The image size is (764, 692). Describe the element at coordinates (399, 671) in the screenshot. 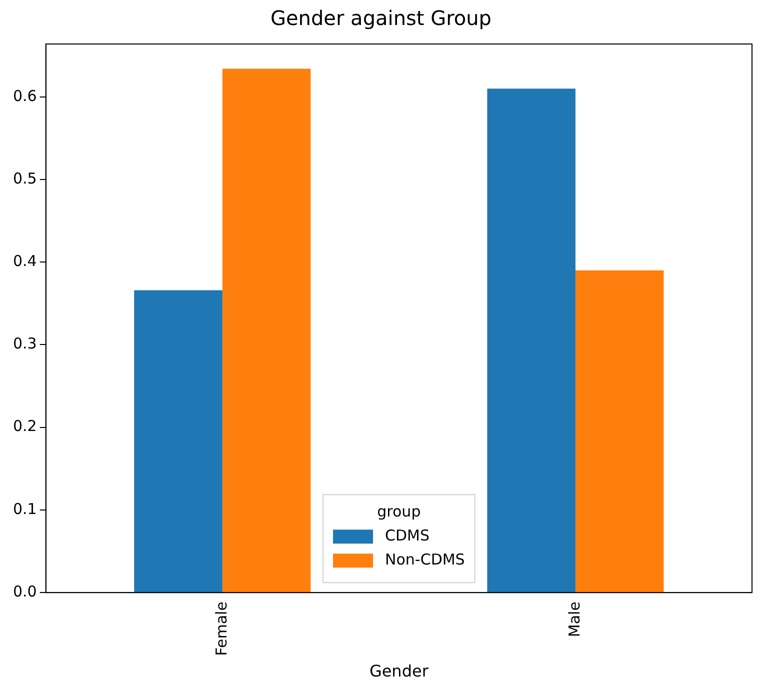

I see `x-axis-title: Gender` at that location.